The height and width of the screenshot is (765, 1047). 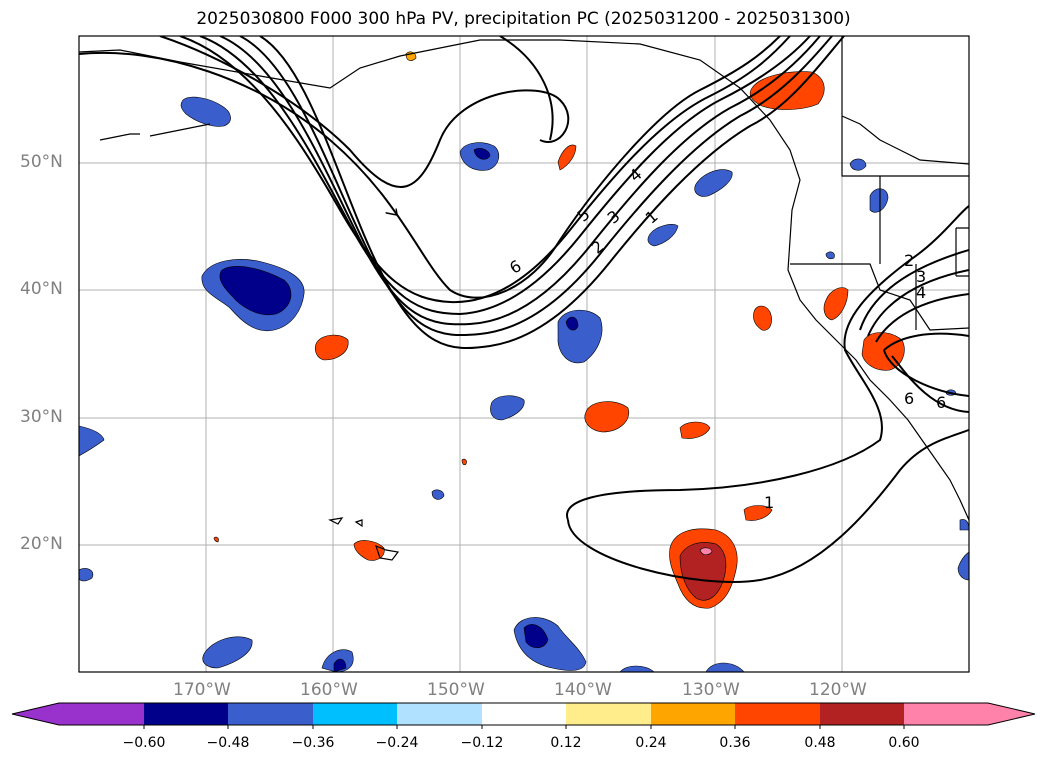 What do you see at coordinates (583, 690) in the screenshot?
I see `lon-label: 140°W` at bounding box center [583, 690].